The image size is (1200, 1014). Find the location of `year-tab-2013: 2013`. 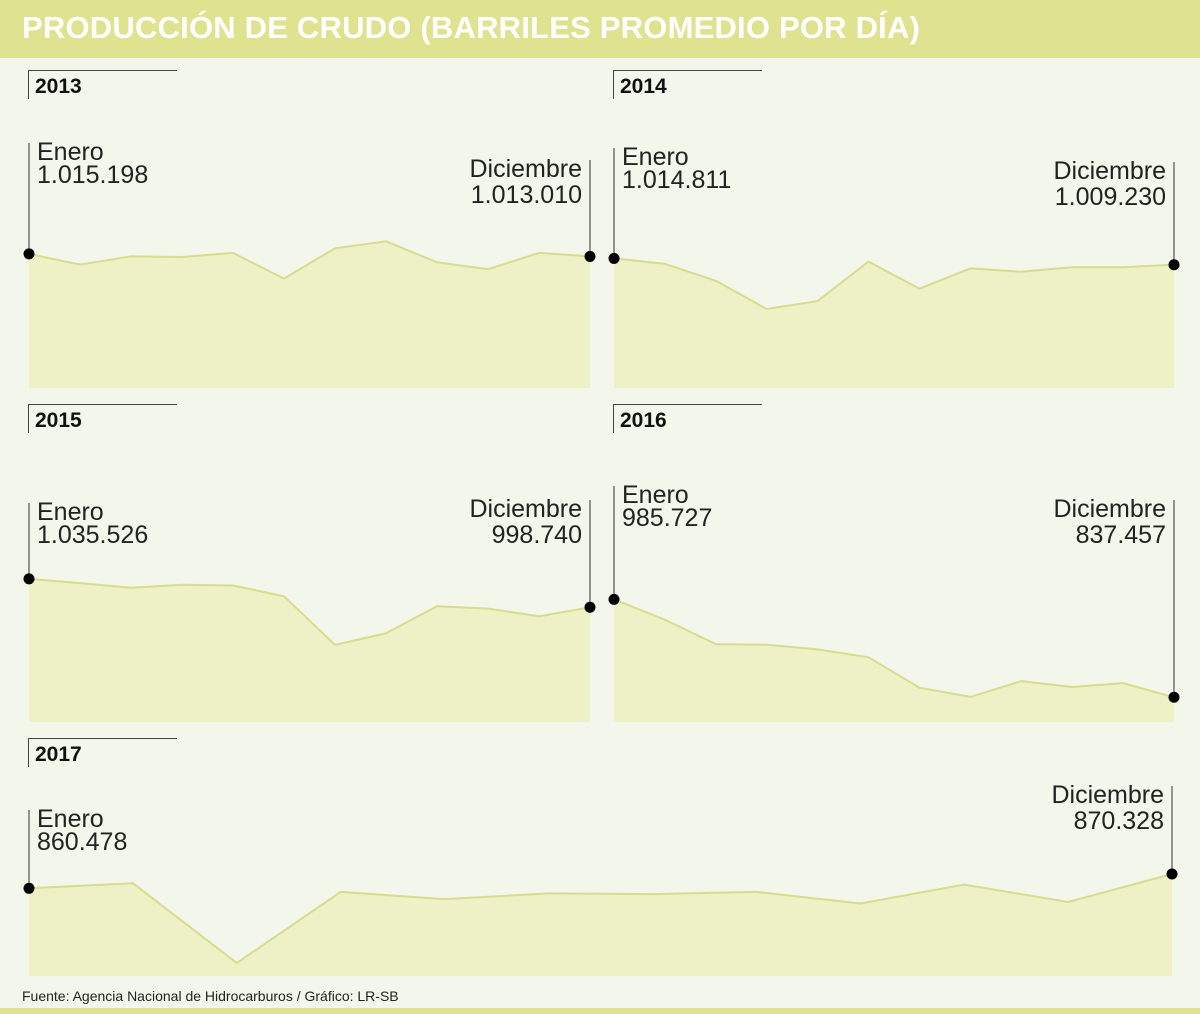

year-tab-2013: 2013 is located at coordinates (102, 84).